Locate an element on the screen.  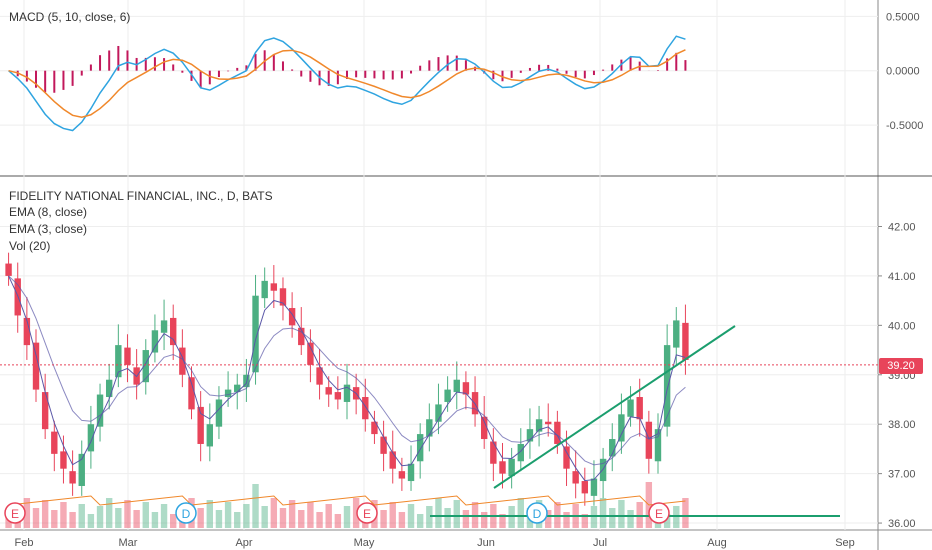
price-tick-label: 38.00 is located at coordinates (902, 425).